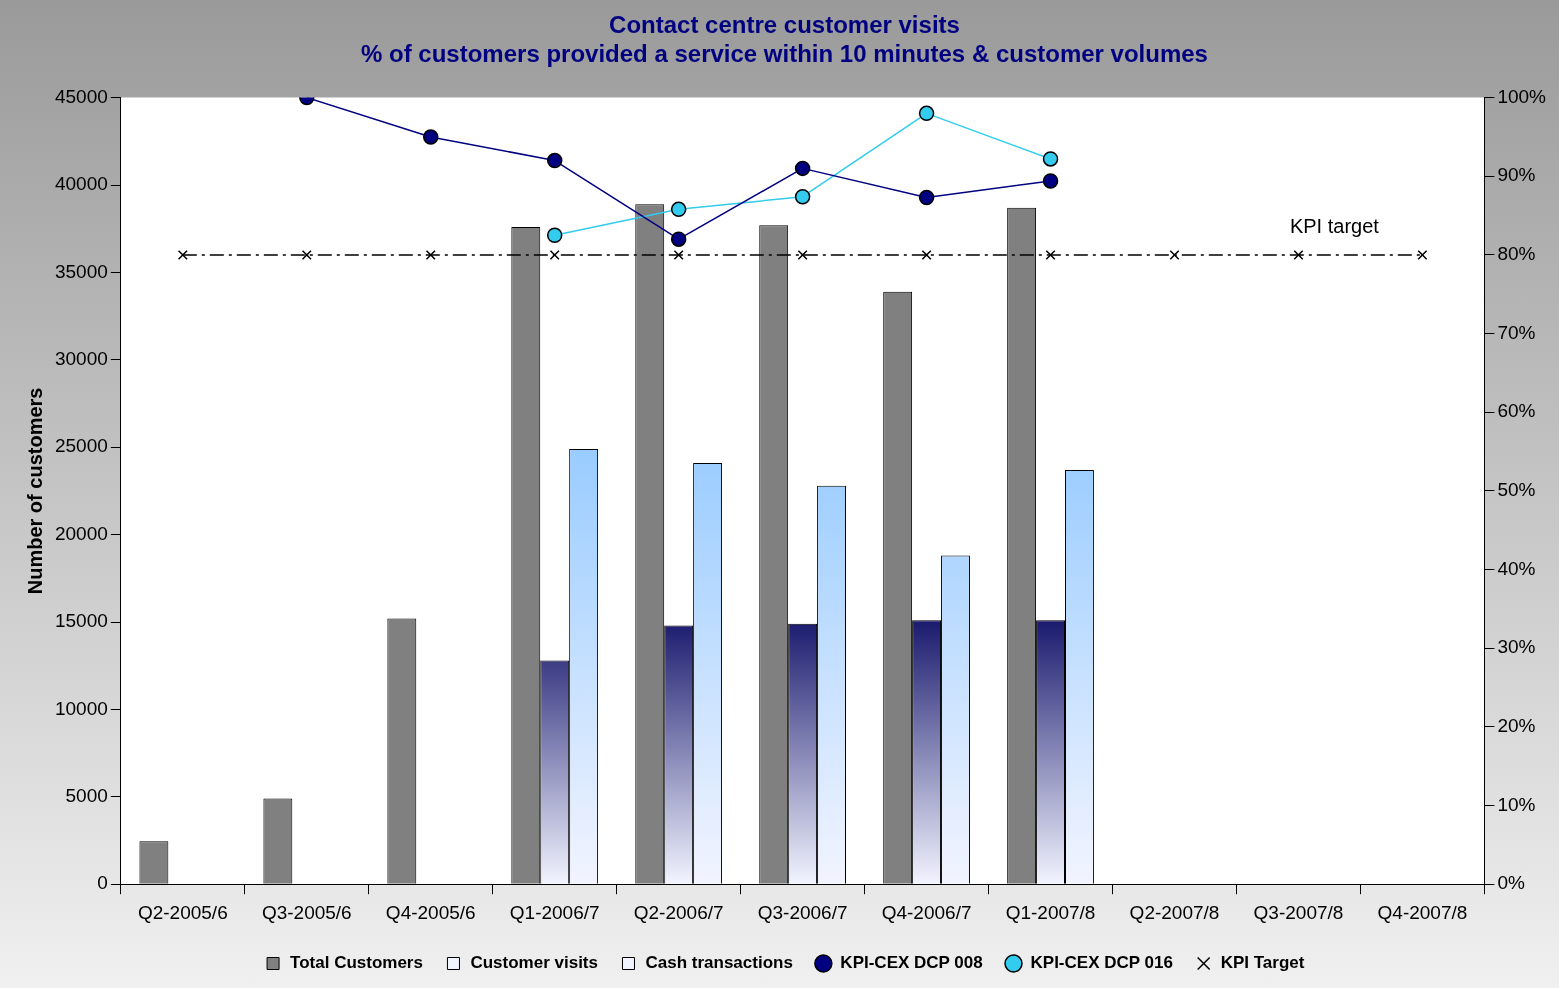 Image resolution: width=1559 pixels, height=988 pixels. What do you see at coordinates (1516, 568) in the screenshot?
I see `y2-tick-label: 40%` at bounding box center [1516, 568].